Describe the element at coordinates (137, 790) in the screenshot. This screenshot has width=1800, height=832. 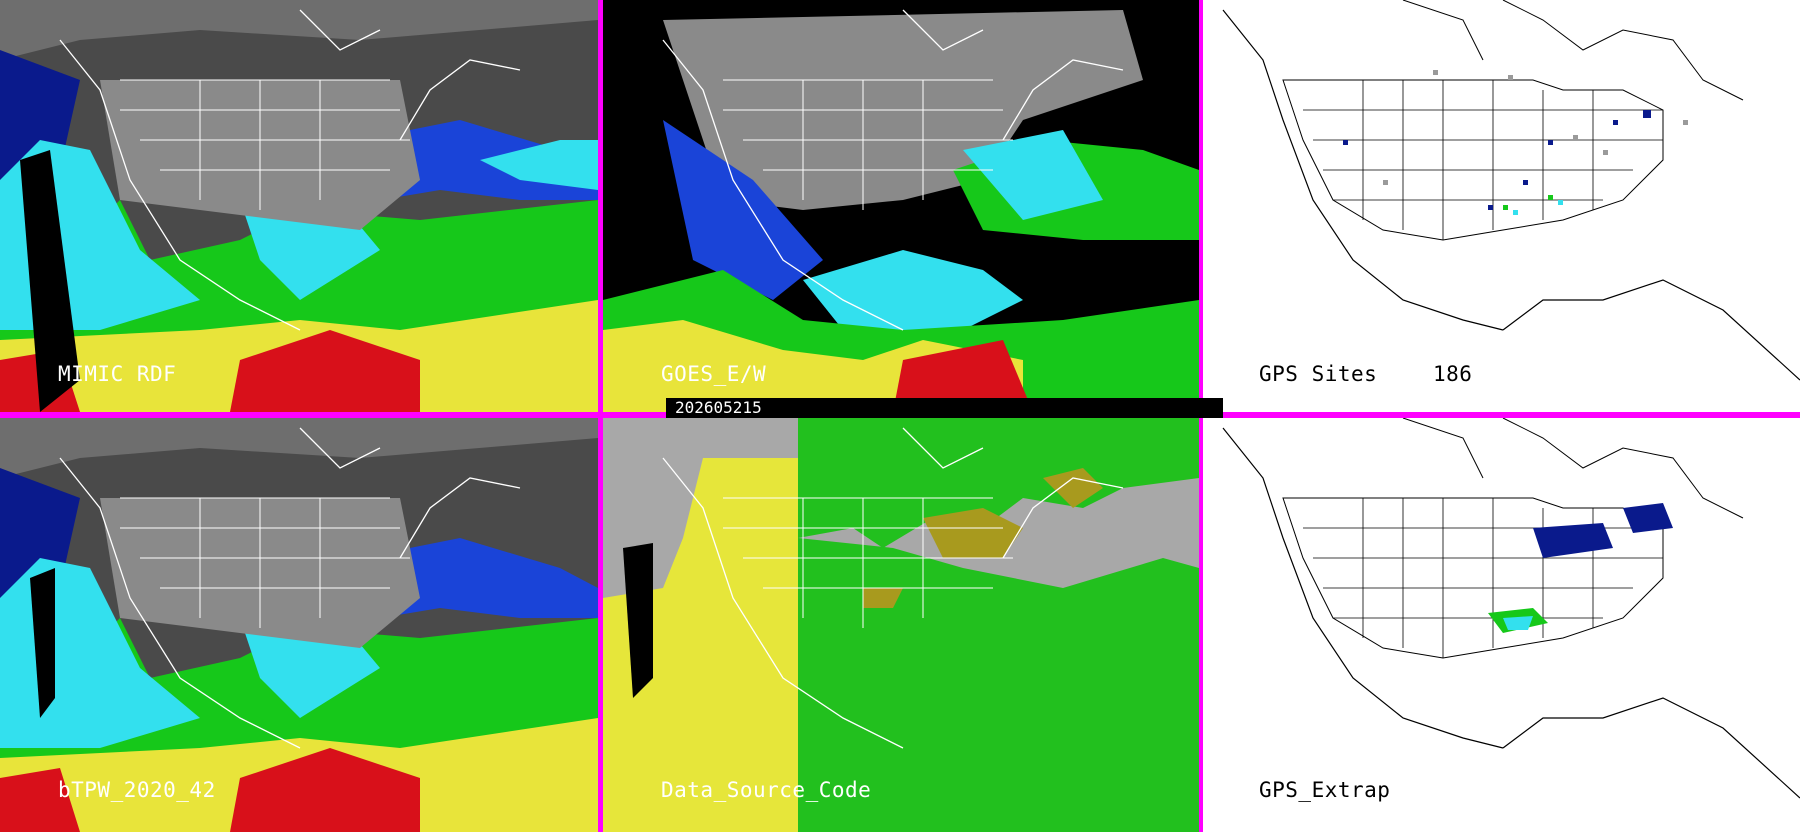
I see `panel-label: bTPW_2020_42` at that location.